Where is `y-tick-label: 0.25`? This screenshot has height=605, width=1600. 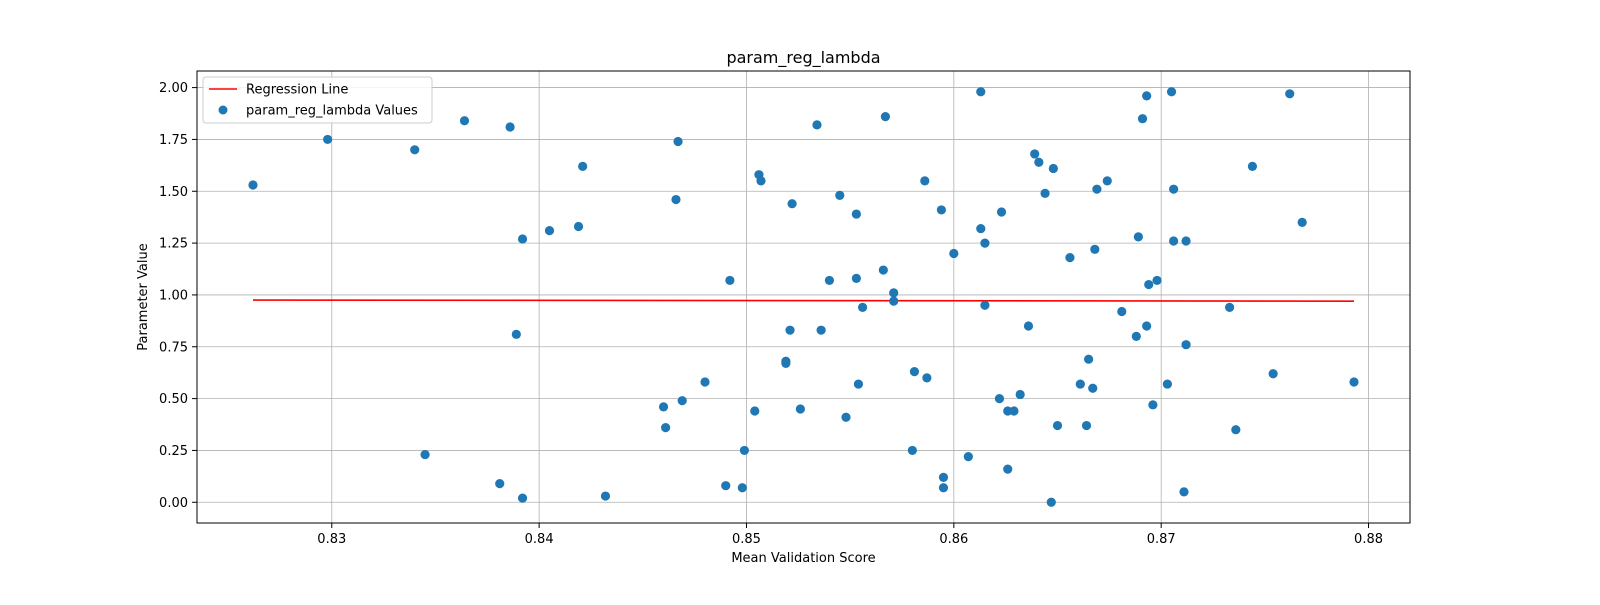
y-tick-label: 0.25 is located at coordinates (173, 451).